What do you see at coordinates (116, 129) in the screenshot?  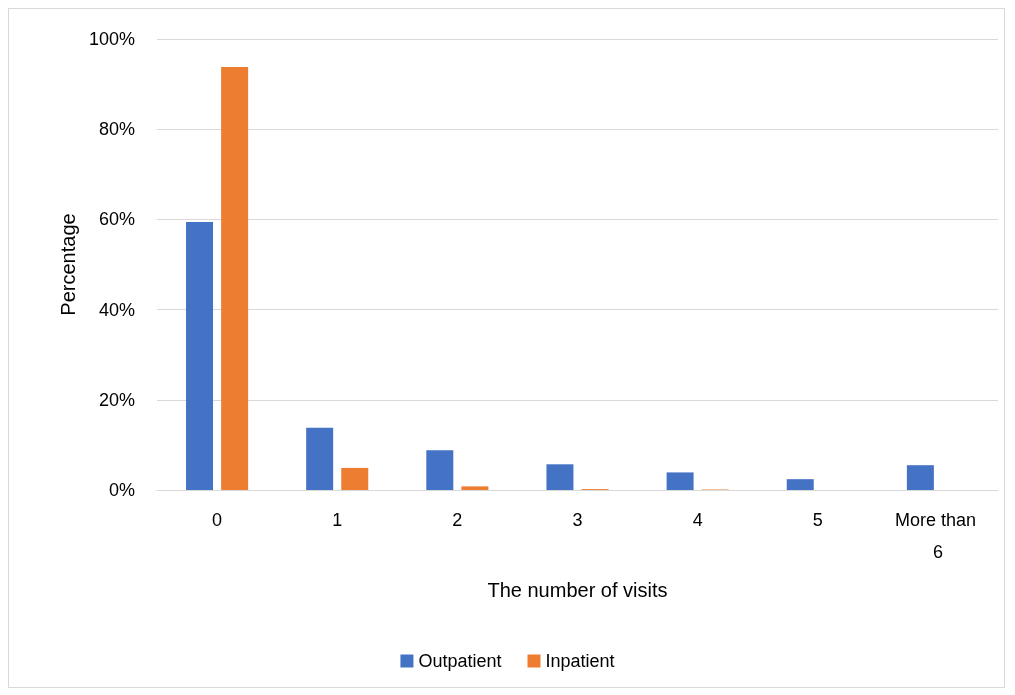 I see `y-tick-label: 80%` at bounding box center [116, 129].